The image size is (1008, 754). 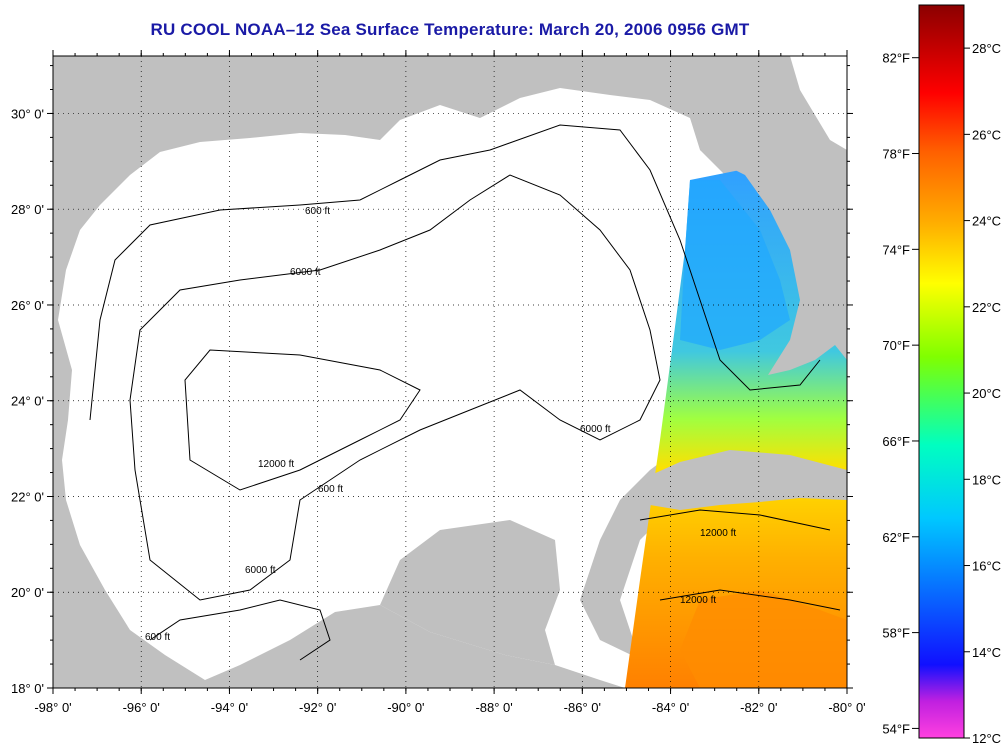 What do you see at coordinates (758, 707) in the screenshot?
I see `lon-label: -82° 0'` at bounding box center [758, 707].